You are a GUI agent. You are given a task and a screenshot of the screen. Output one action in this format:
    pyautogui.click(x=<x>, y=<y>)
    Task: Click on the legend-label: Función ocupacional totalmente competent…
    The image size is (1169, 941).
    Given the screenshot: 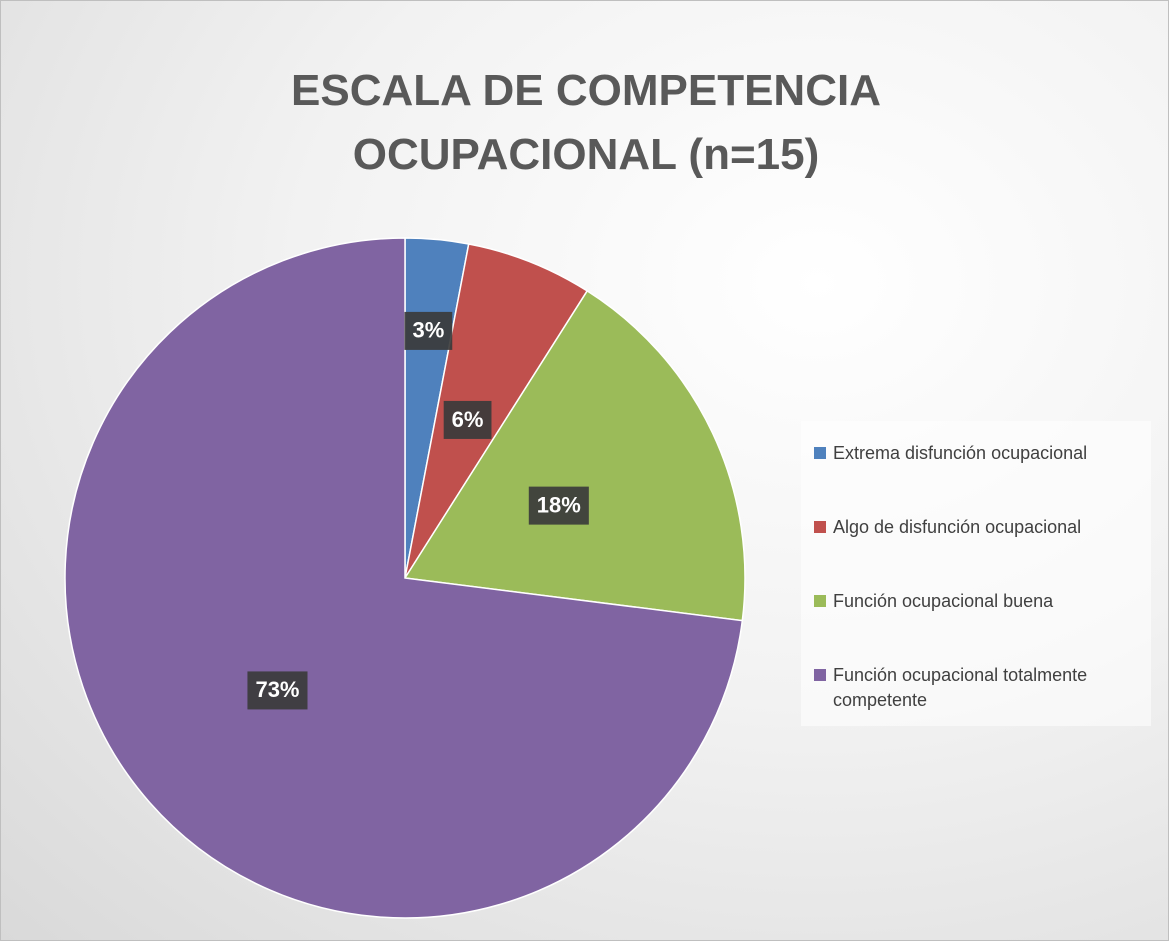 What is the action you would take?
    pyautogui.click(x=960, y=687)
    